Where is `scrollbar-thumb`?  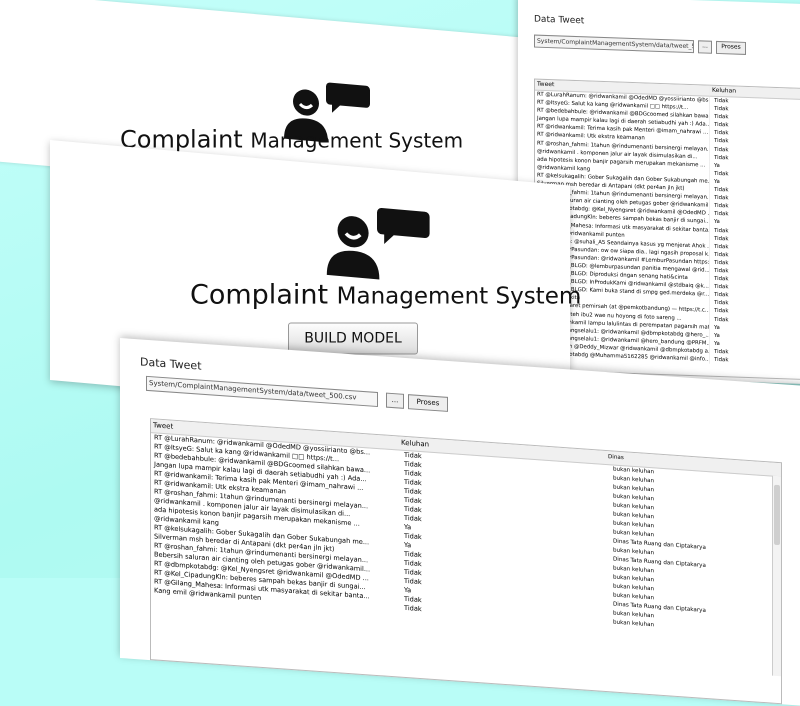
scrollbar-thumb is located at coordinates (777, 515).